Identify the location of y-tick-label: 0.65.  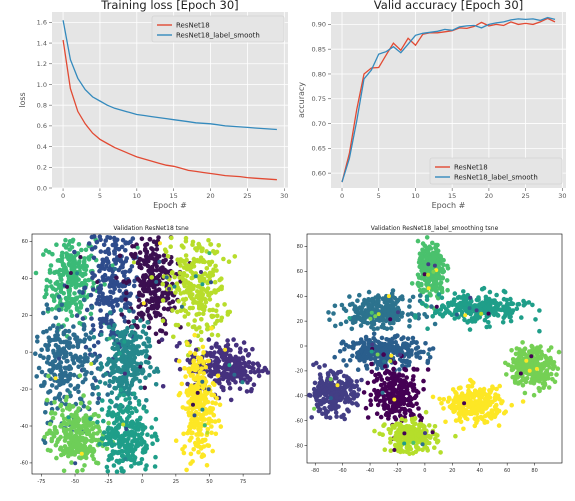
(319, 149).